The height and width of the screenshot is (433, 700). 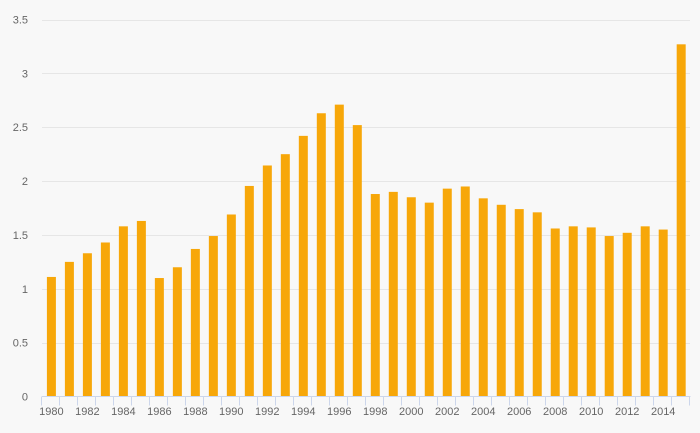 I want to click on svg-text: 1982, so click(x=87, y=412).